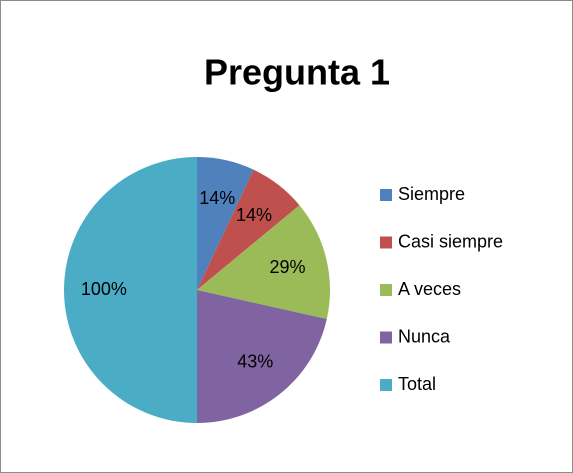  I want to click on legend-label: A veces, so click(429, 289).